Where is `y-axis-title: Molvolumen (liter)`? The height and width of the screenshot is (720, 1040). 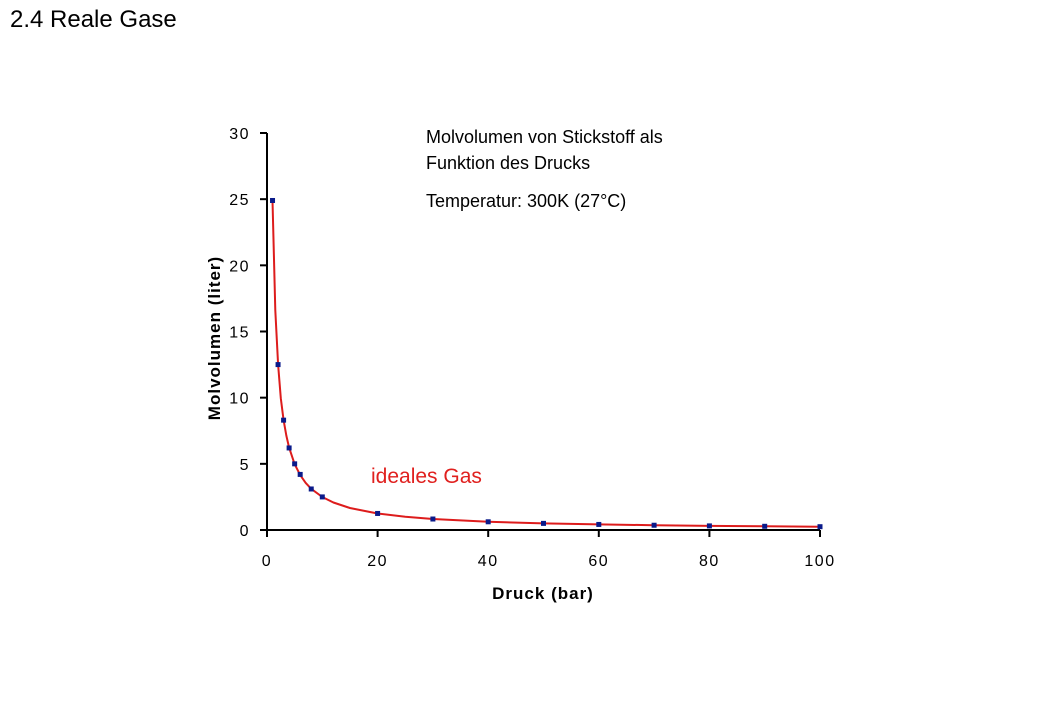
y-axis-title: Molvolumen (liter) is located at coordinates (214, 338).